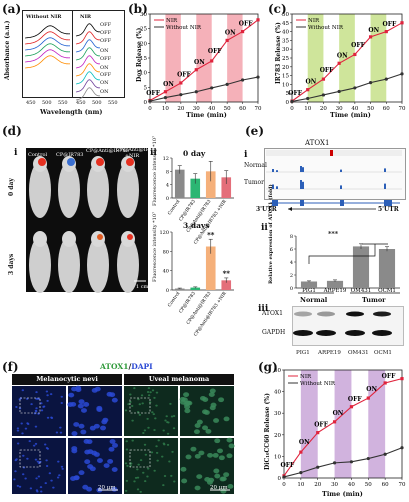  I want to click on on-off-annotation: ON, so click(342, 56).